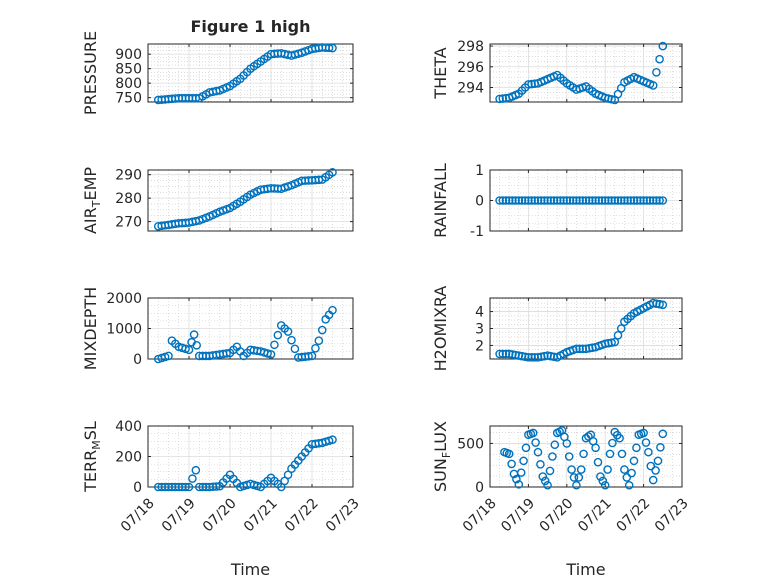 The image size is (778, 583). What do you see at coordinates (124, 299) in the screenshot?
I see `y-tick-label: 2000` at bounding box center [124, 299].